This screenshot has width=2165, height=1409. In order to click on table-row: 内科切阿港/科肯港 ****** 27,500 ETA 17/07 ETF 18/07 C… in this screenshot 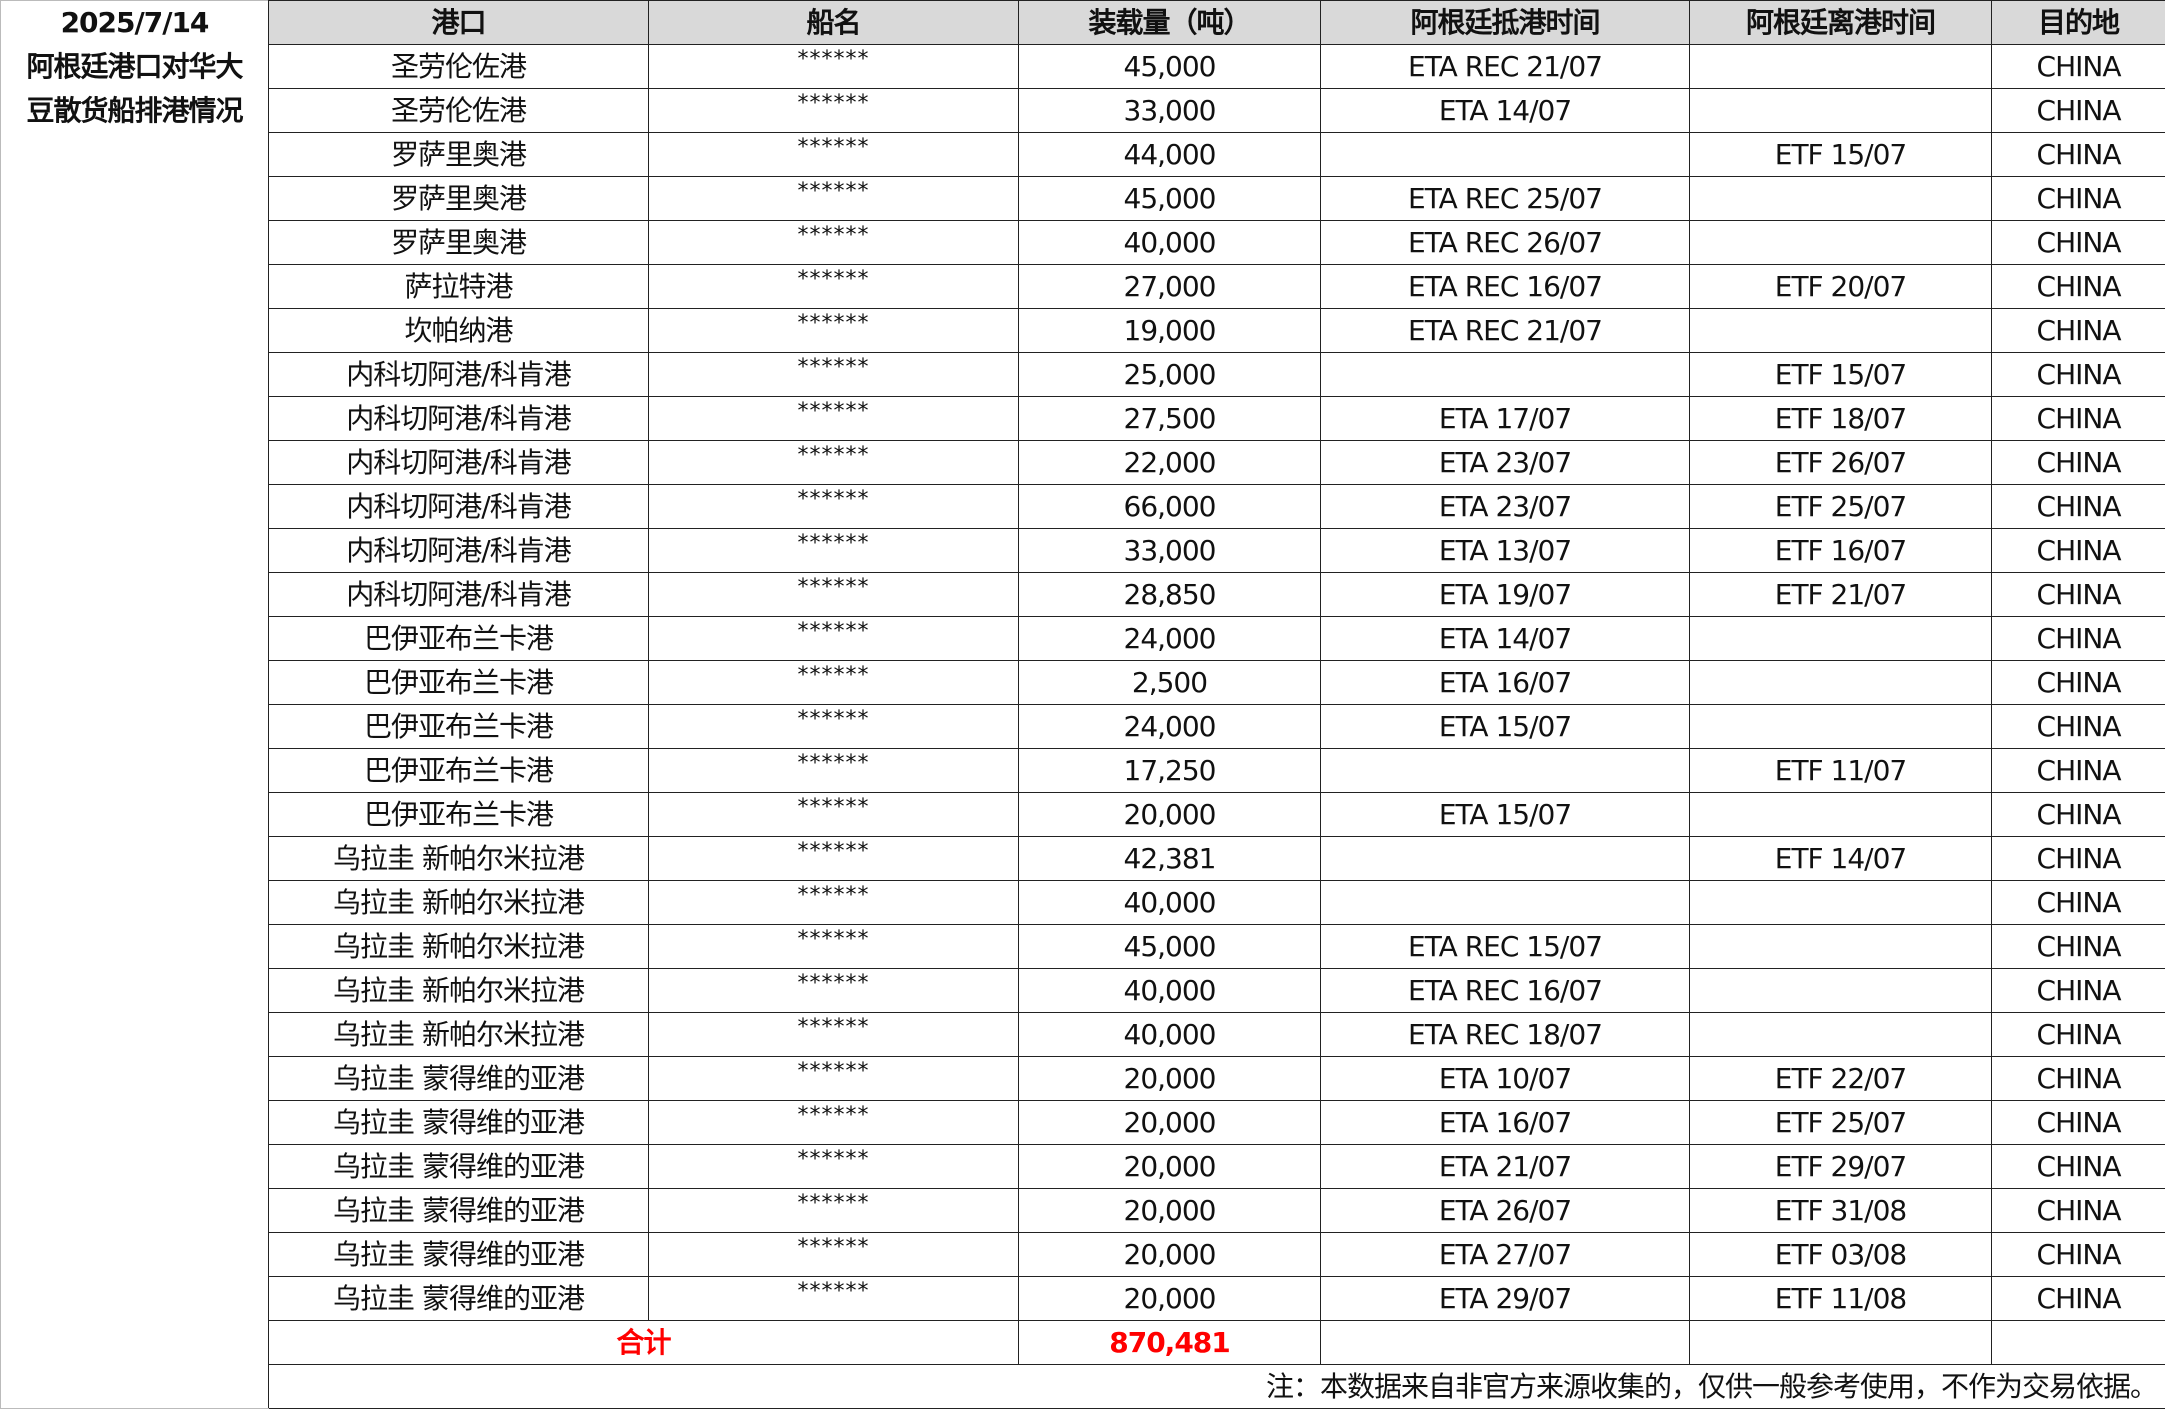, I will do `click(1083, 418)`.